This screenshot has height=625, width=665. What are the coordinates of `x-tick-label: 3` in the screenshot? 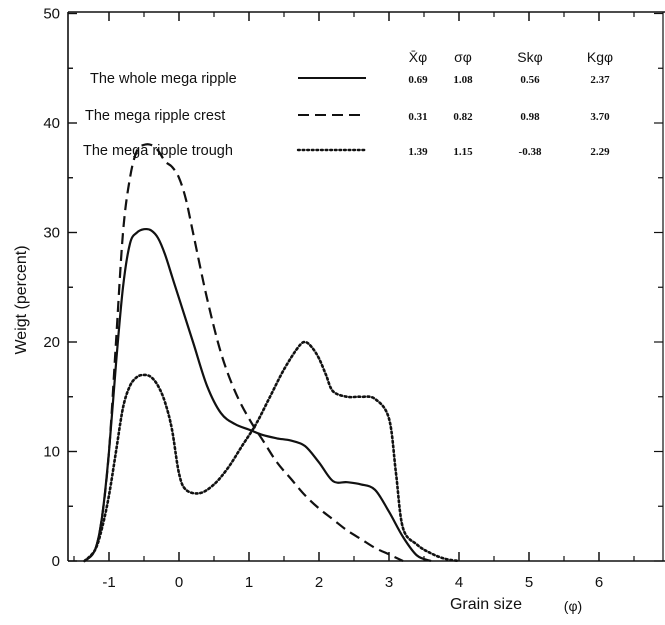 It's located at (389, 582).